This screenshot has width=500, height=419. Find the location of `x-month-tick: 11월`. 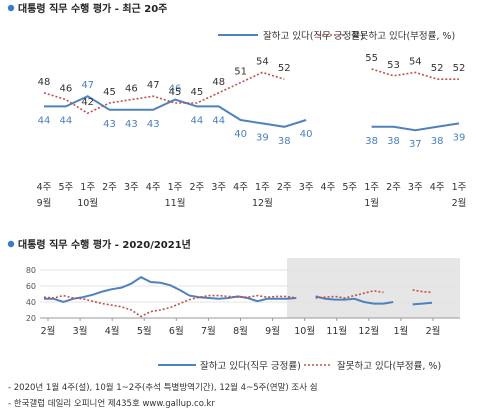

x-month-tick: 11월 is located at coordinates (175, 203).